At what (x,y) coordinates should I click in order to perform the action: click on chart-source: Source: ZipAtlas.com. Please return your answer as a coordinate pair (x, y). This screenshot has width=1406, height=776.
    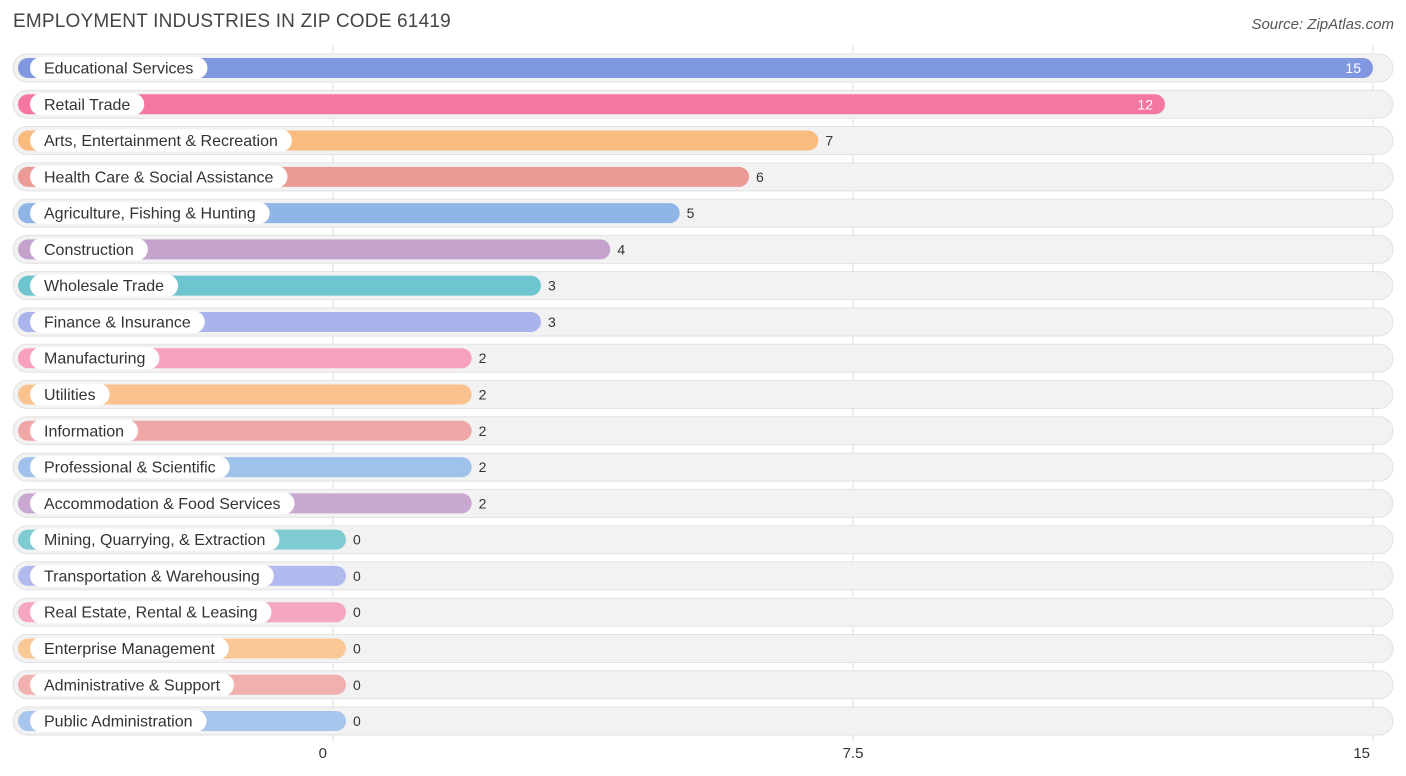
    Looking at the image, I should click on (1322, 24).